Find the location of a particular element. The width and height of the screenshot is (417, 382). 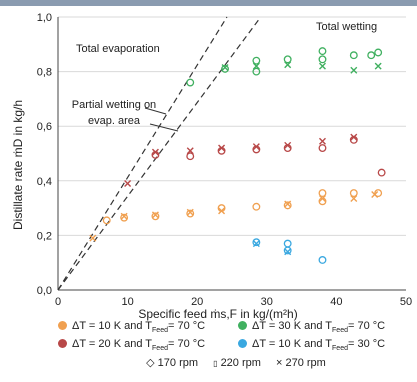

legend-label: ΔT = 20 K and T is located at coordinates (112, 344).